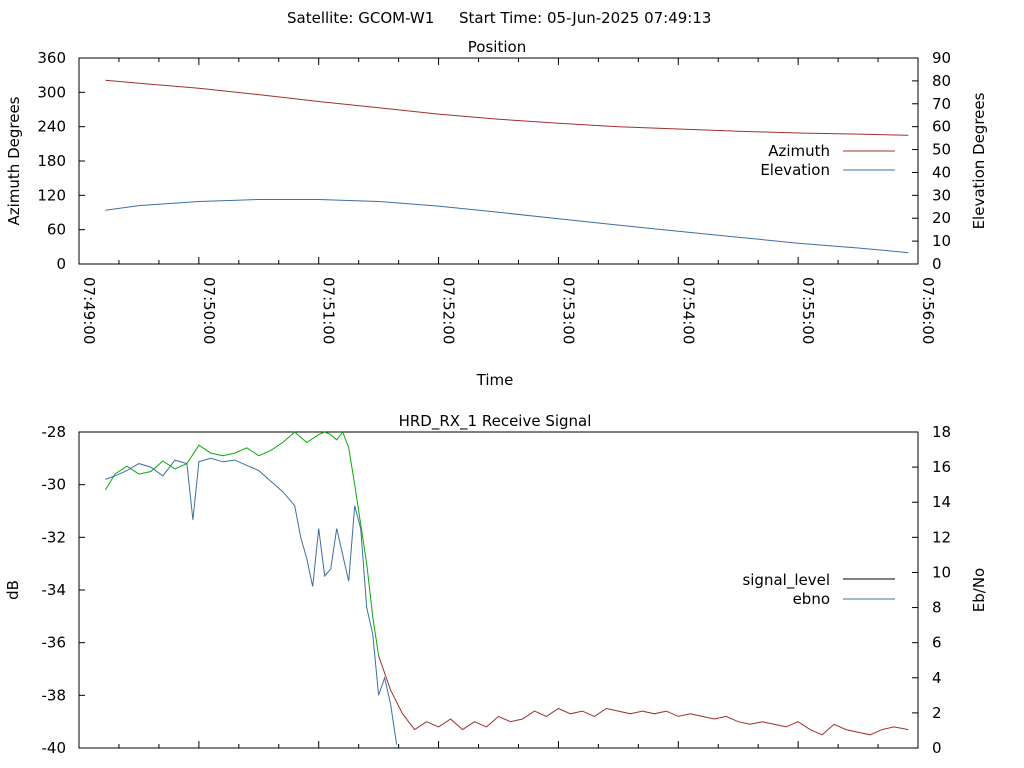 The width and height of the screenshot is (1024, 768). Describe the element at coordinates (941, 537) in the screenshot. I see `signal-right-tick-label: 12` at that location.